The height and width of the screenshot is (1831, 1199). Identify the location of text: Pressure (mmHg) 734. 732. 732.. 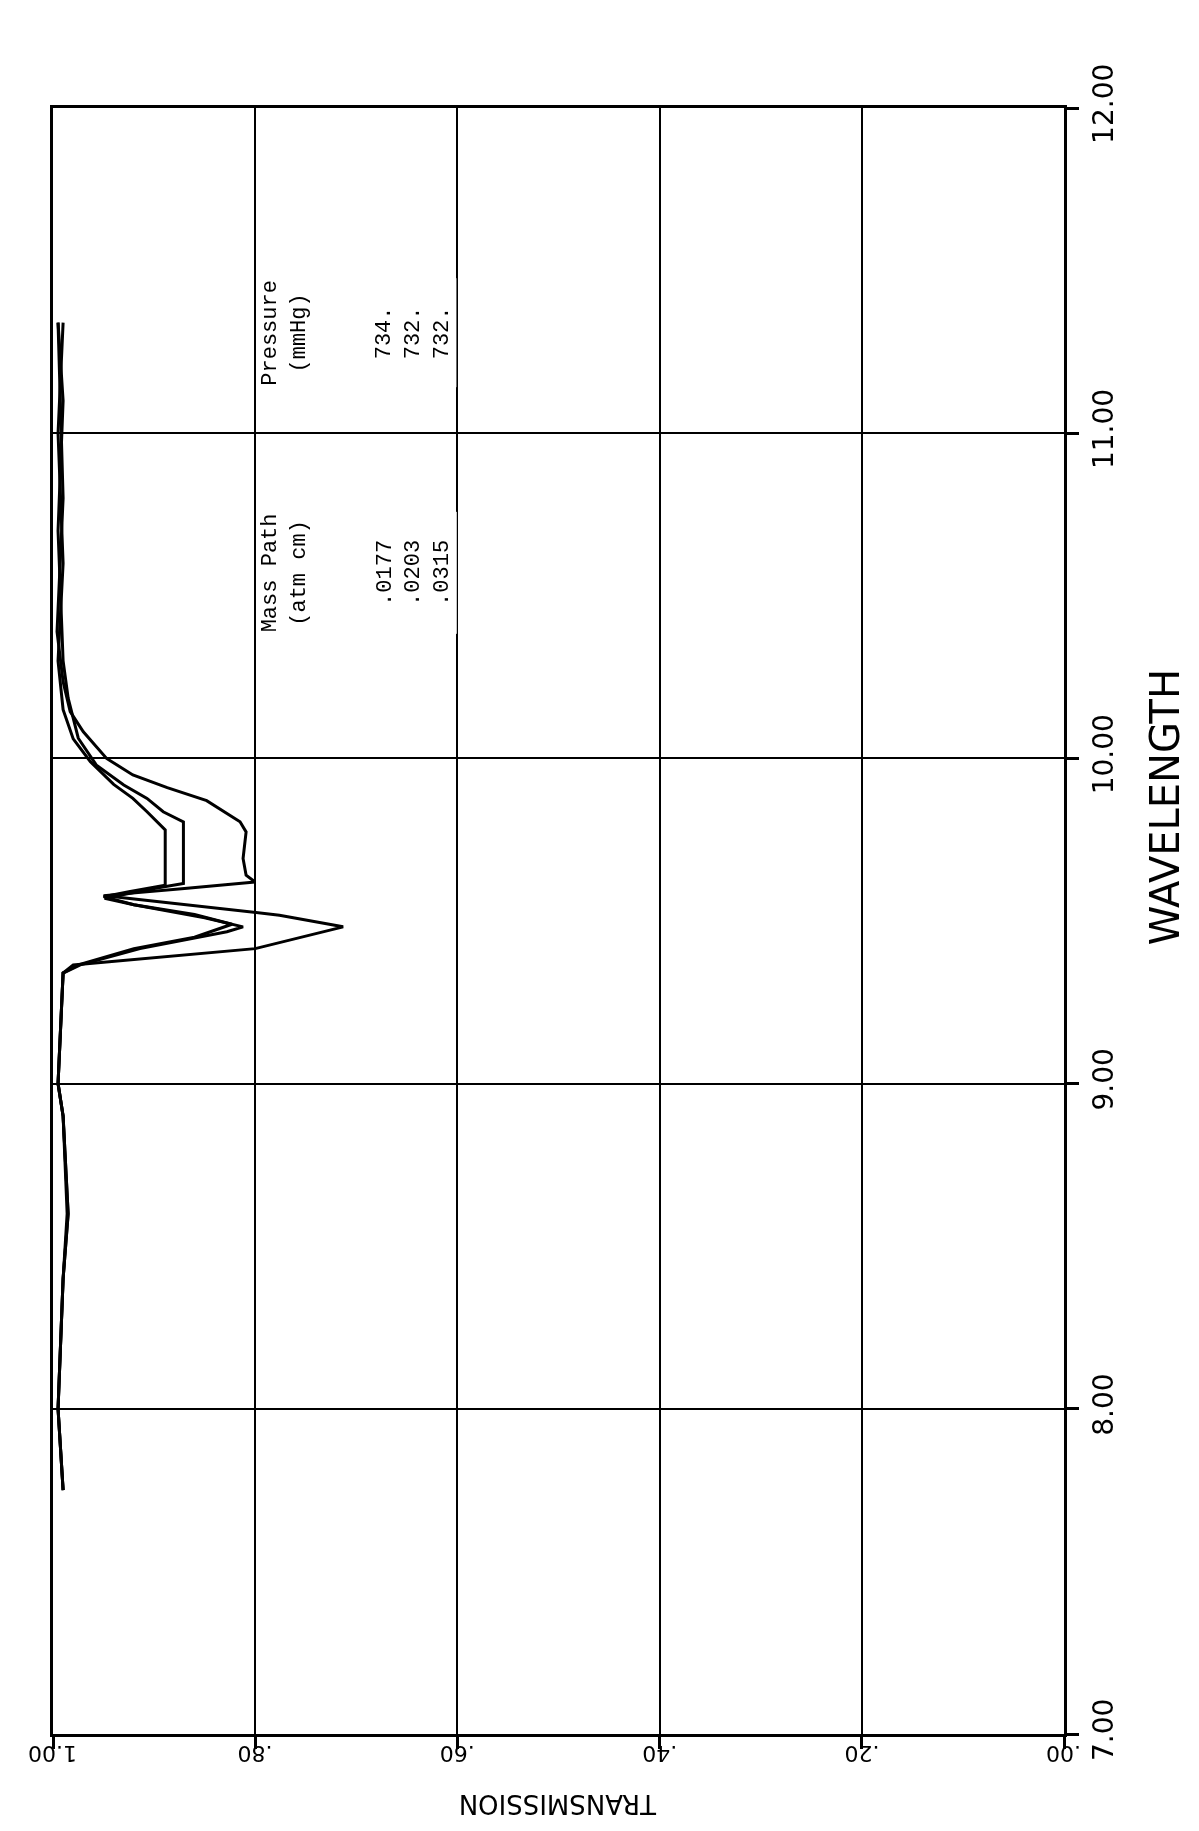
(356, 333).